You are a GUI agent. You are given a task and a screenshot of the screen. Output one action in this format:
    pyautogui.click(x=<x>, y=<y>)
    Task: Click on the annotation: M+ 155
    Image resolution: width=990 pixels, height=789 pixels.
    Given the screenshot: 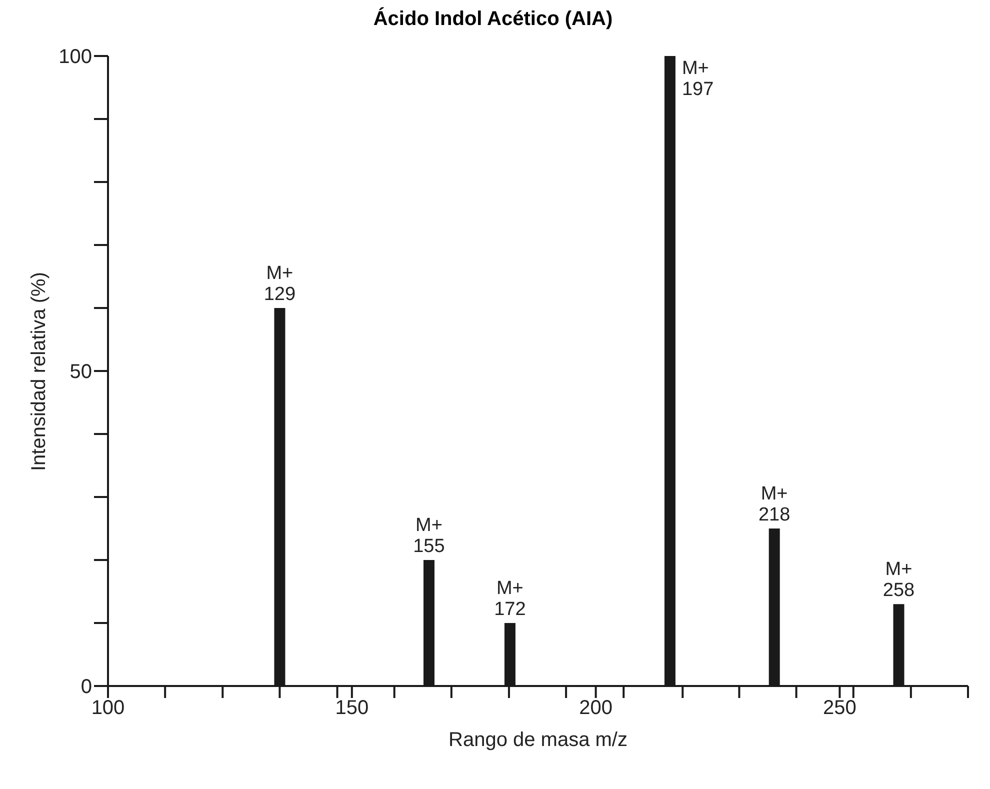 What is the action you would take?
    pyautogui.click(x=429, y=536)
    